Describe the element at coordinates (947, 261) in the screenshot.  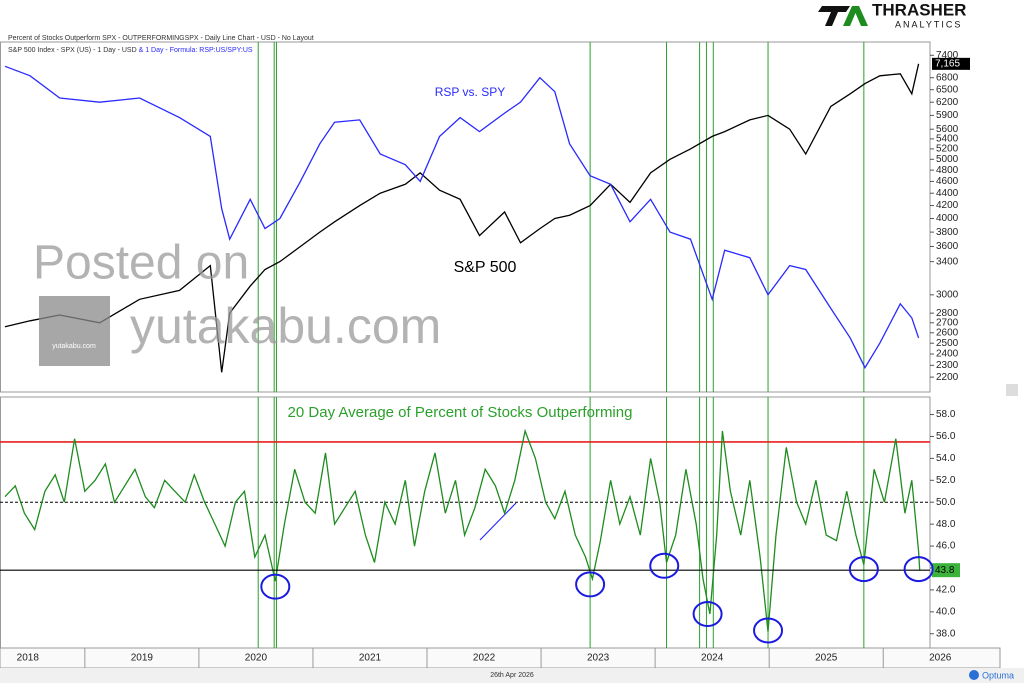
I see `y-tick-label: 3400` at that location.